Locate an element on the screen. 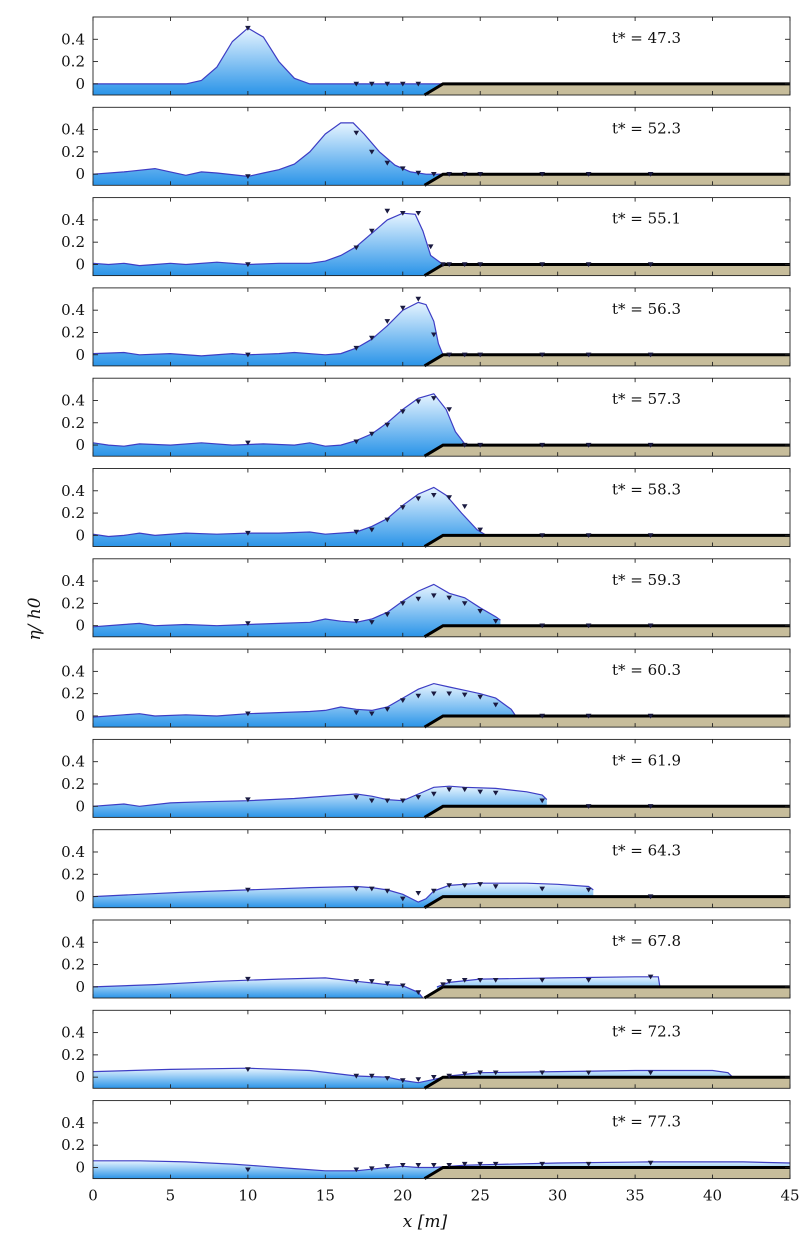 This screenshot has width=805, height=1238. panel-13: 0.4 0.2 0 t* = 77.3 is located at coordinates (426, 1140).